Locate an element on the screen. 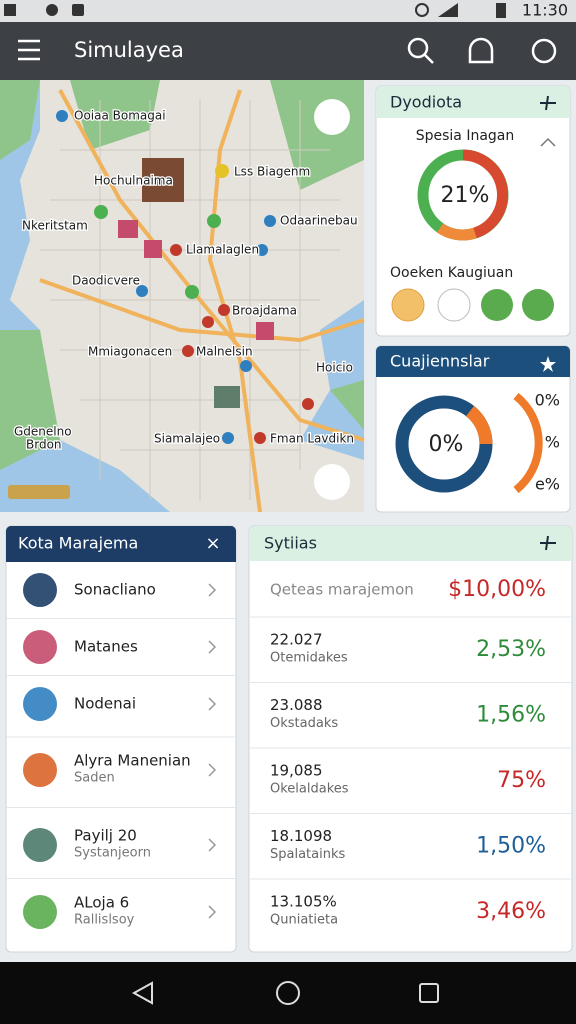 The width and height of the screenshot is (576, 1024). more-button is located at coordinates (544, 51).